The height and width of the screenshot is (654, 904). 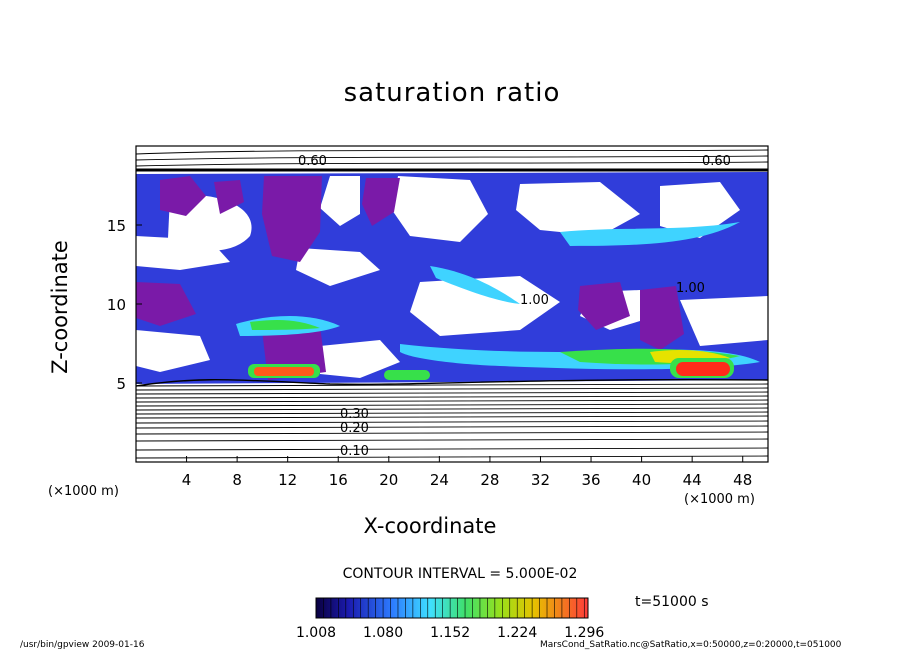 I want to click on colorbar-tick-label: 1.152, so click(x=450, y=633).